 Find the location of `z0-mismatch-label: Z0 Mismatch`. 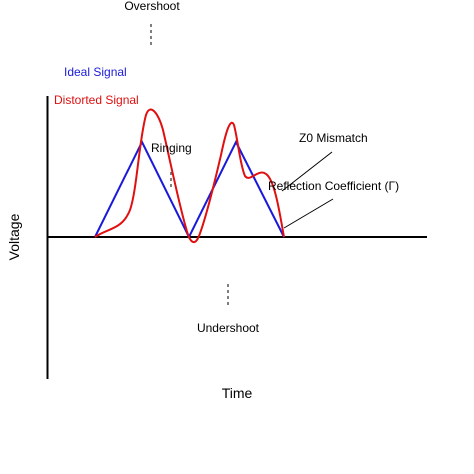

z0-mismatch-label: Z0 Mismatch is located at coordinates (333, 138).